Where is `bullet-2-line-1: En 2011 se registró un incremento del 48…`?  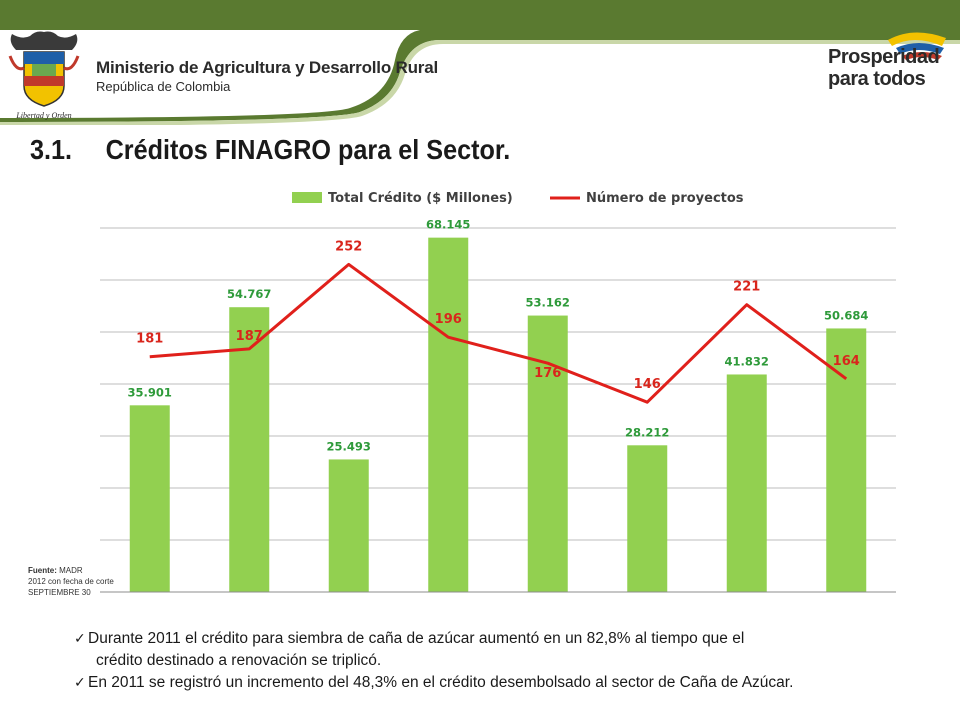 bullet-2-line-1: En 2011 se registró un incremento del 48… is located at coordinates (441, 682).